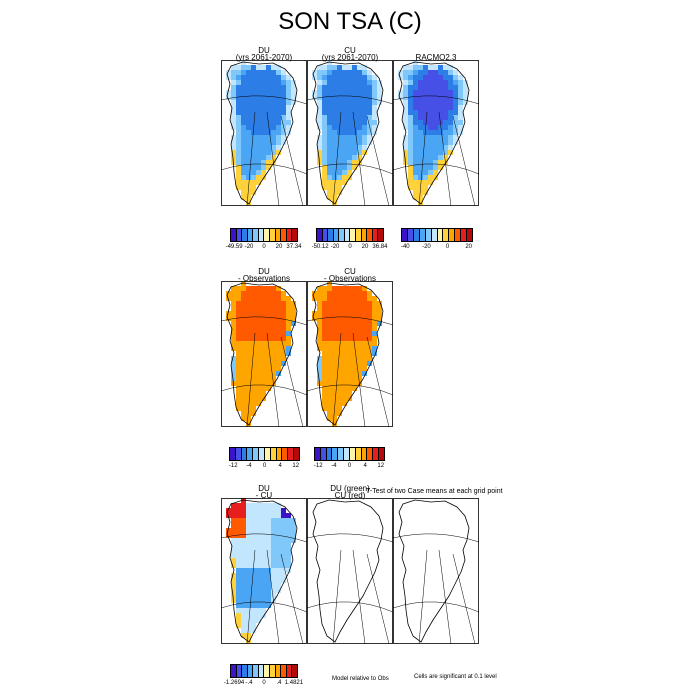 The height and width of the screenshot is (700, 700). What do you see at coordinates (350, 126) in the screenshot?
I see `map-panel-cu-model: CU (yrs 2061-2070)` at bounding box center [350, 126].